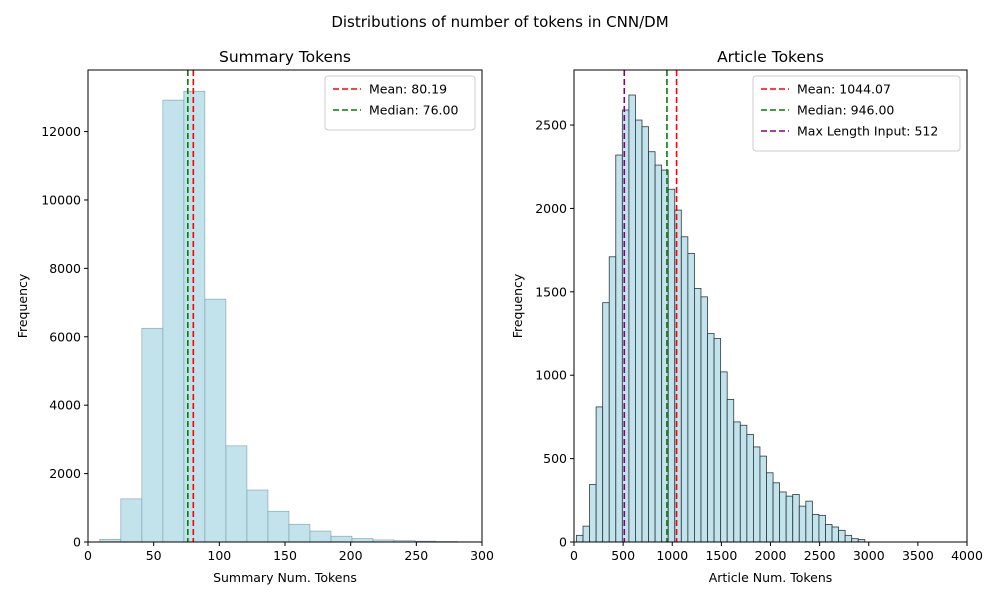 This screenshot has height=604, width=1000. I want to click on legend-label: Mean: 80.19, so click(408, 89).